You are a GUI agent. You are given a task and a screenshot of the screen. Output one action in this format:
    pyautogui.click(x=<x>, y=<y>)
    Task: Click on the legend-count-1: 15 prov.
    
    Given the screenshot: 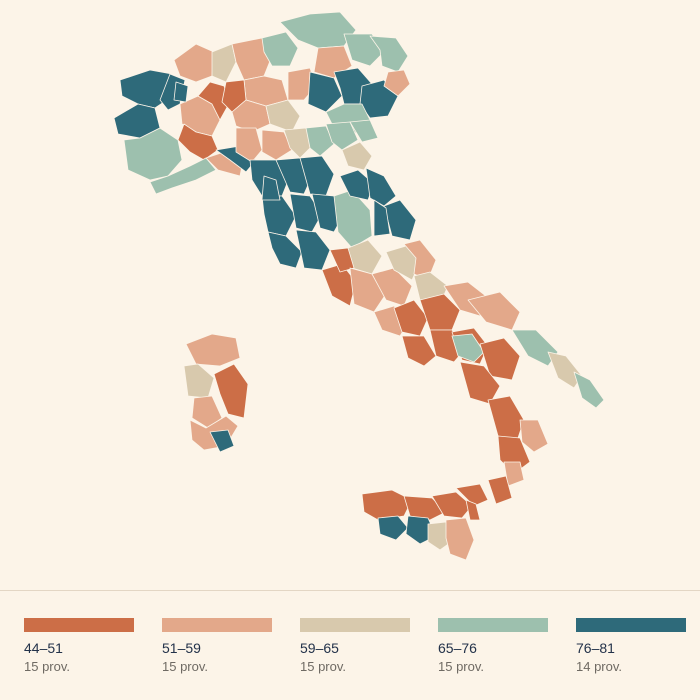 What is the action you would take?
    pyautogui.click(x=47, y=666)
    